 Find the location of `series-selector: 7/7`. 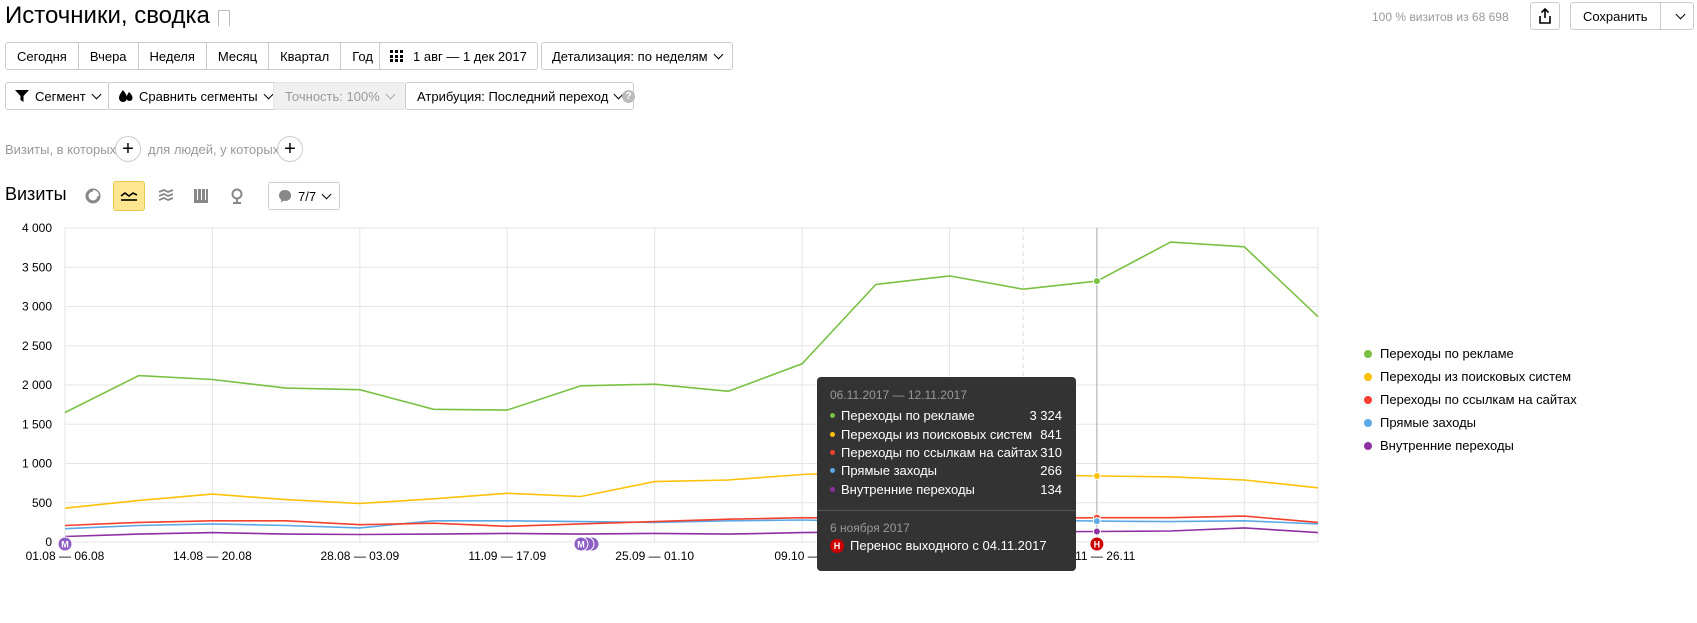

series-selector: 7/7 is located at coordinates (304, 196).